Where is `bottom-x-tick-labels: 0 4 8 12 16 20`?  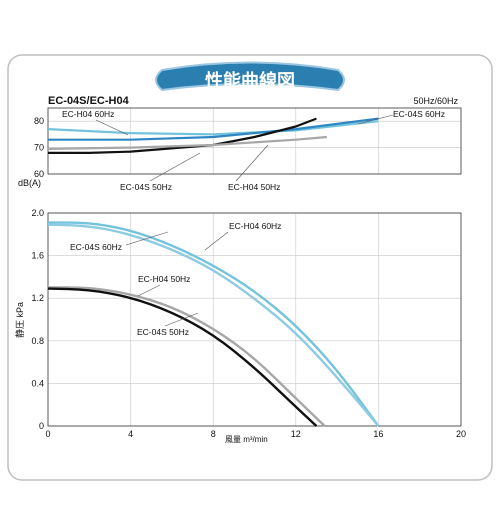 bottom-x-tick-labels: 0 4 8 12 16 20 is located at coordinates (255, 434).